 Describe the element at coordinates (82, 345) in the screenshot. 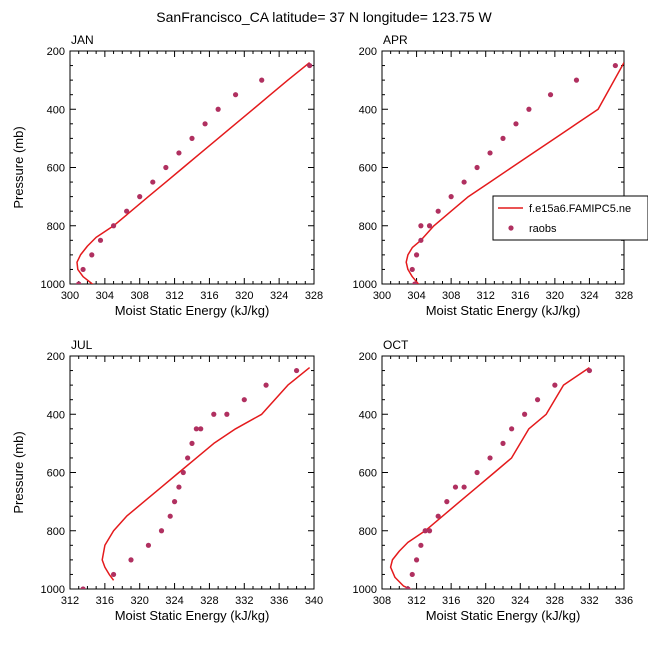

I see `panel-label: JUL` at that location.